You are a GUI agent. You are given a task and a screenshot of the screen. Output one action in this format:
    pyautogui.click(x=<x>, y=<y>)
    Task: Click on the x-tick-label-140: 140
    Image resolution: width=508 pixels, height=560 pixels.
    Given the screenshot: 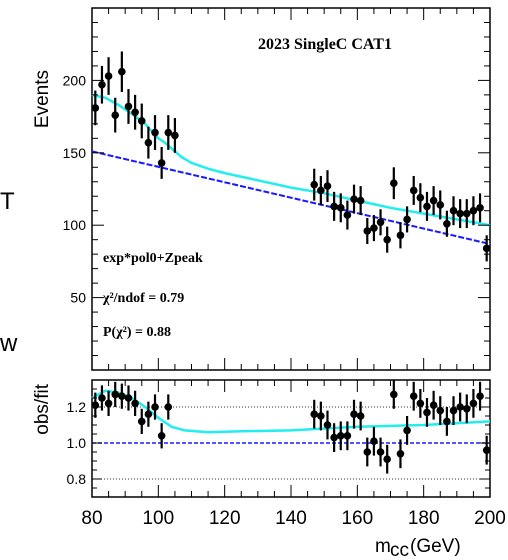 What is the action you would take?
    pyautogui.click(x=291, y=518)
    